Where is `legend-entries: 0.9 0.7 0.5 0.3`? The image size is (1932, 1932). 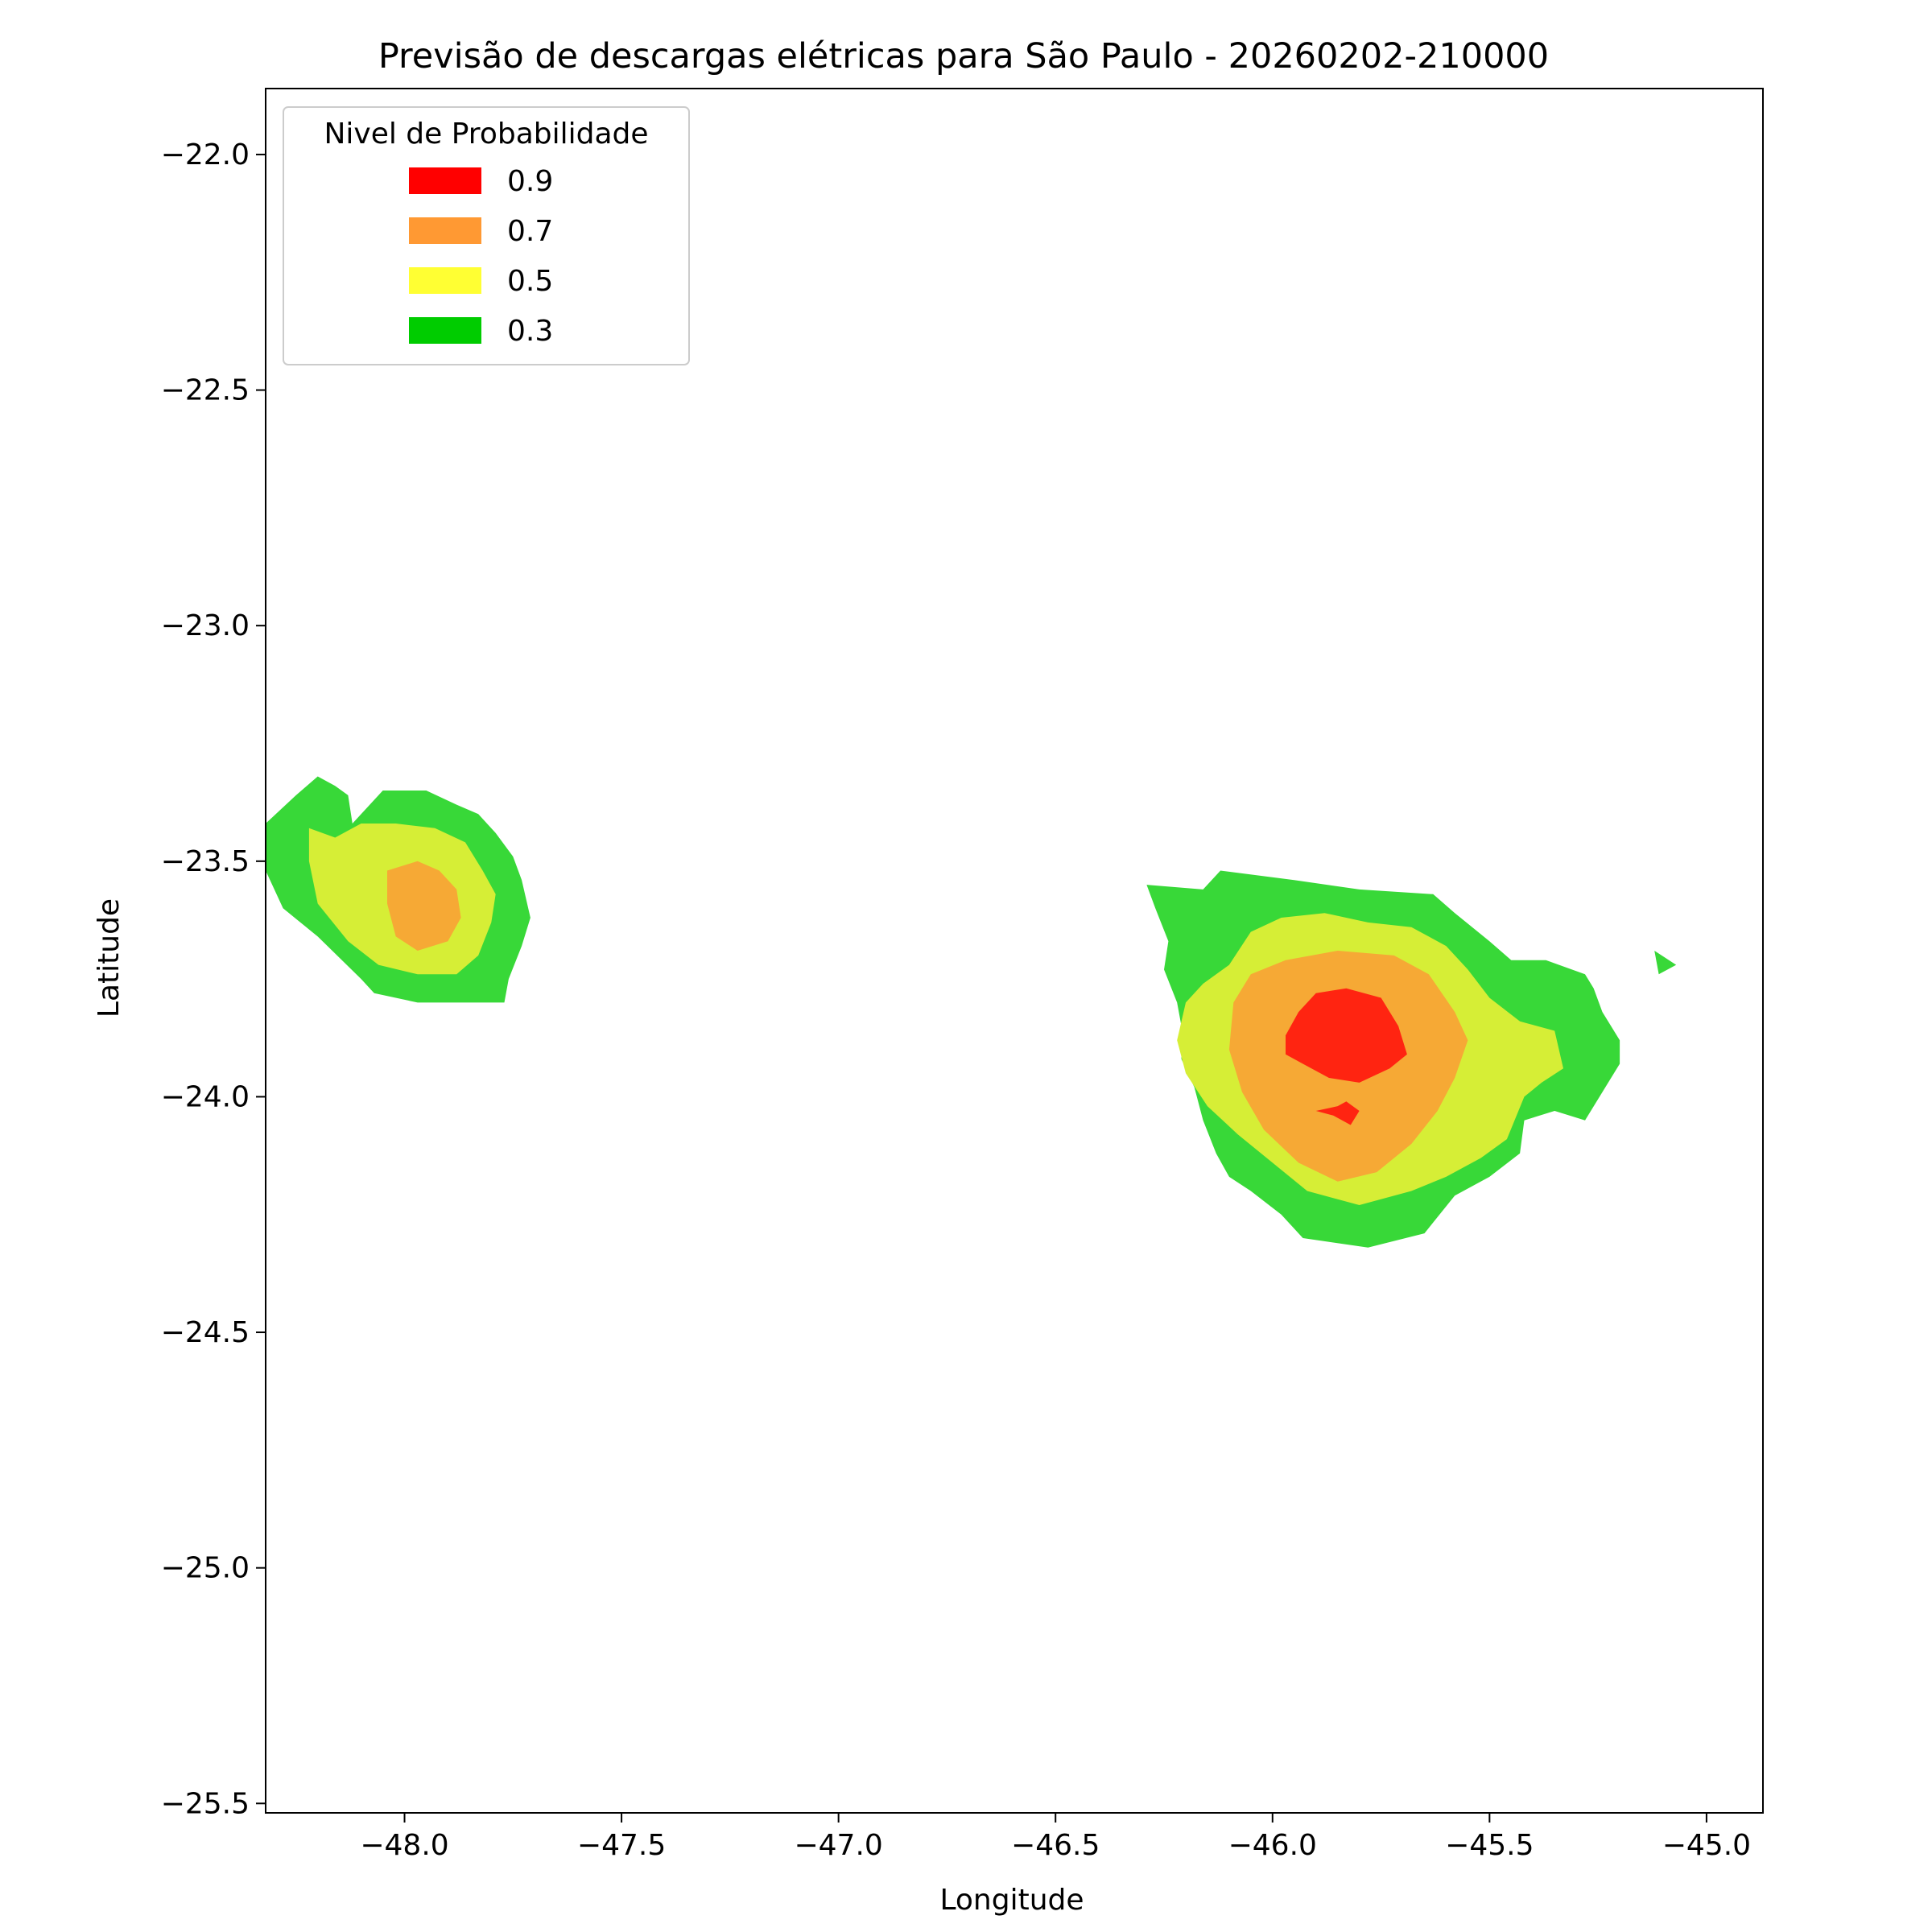 legend-entries: 0.9 0.7 0.5 0.3 is located at coordinates (481, 256).